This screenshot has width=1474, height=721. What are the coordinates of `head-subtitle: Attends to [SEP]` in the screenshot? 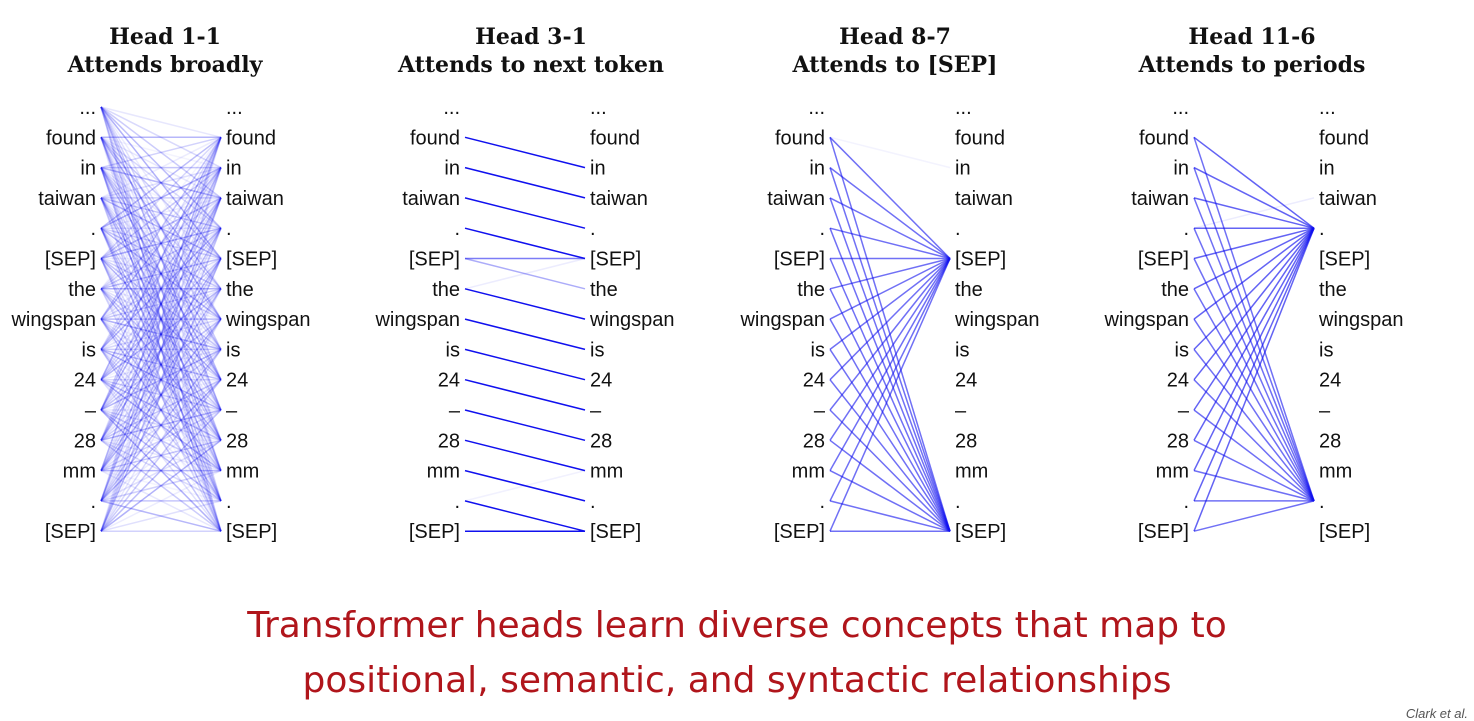 It's located at (895, 65).